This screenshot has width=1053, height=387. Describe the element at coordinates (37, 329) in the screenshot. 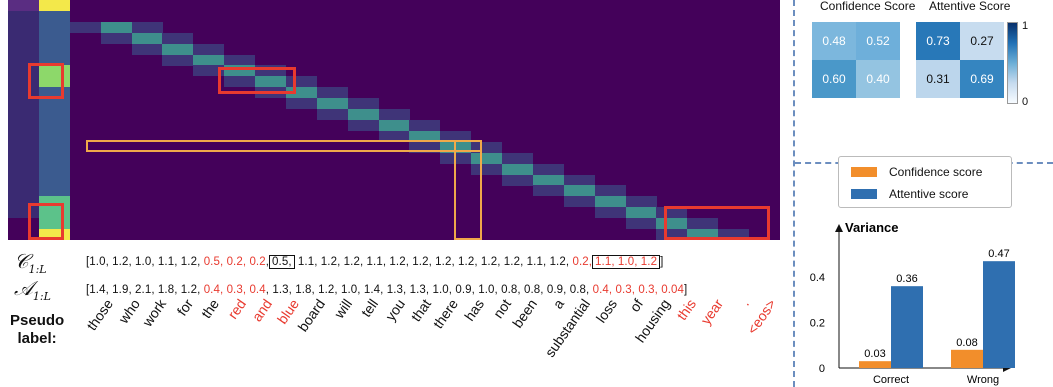

I see `pseudo-label-title: Pseudo label:` at that location.